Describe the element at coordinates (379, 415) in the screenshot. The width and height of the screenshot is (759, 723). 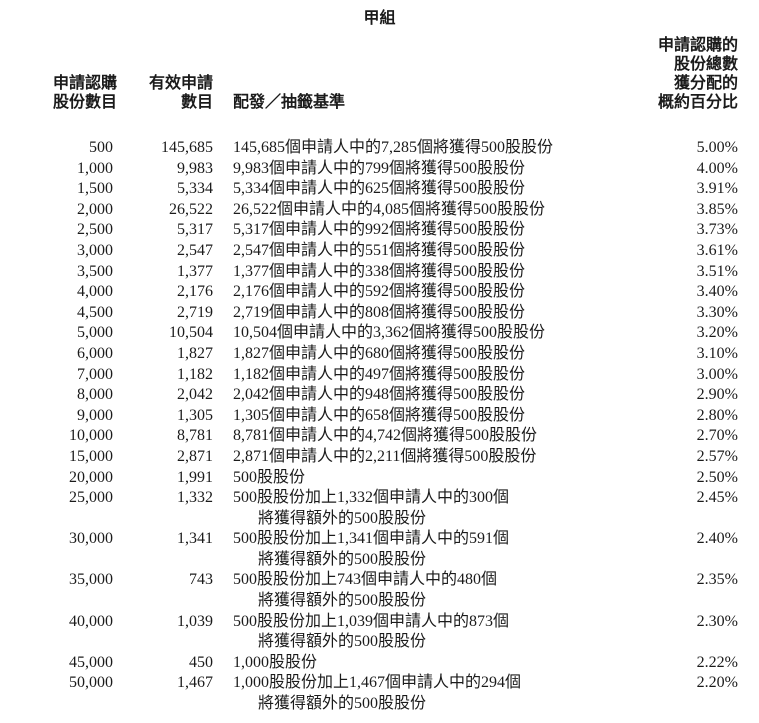
I see `basis-line: 1,305個申請人中的658個將獲得500股股份` at that location.